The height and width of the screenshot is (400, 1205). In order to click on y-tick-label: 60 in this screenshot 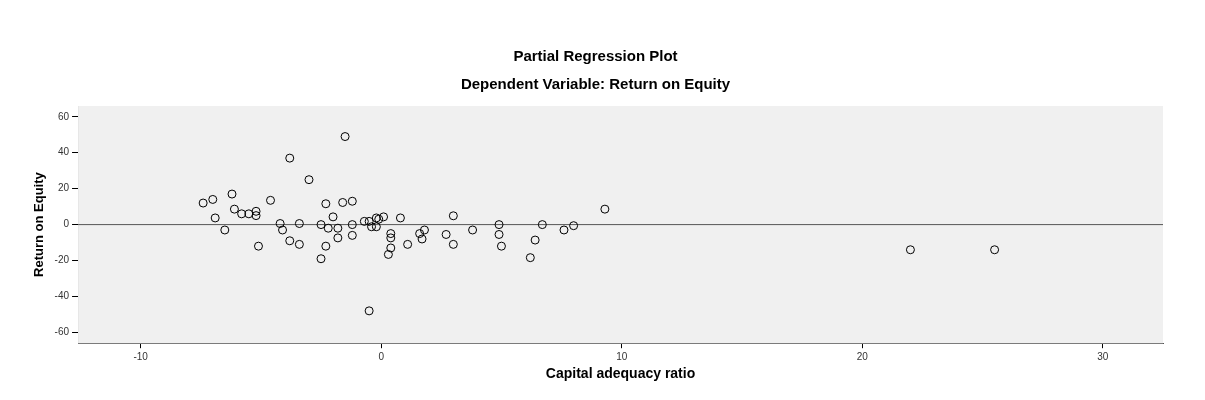, I will do `click(63, 116)`.